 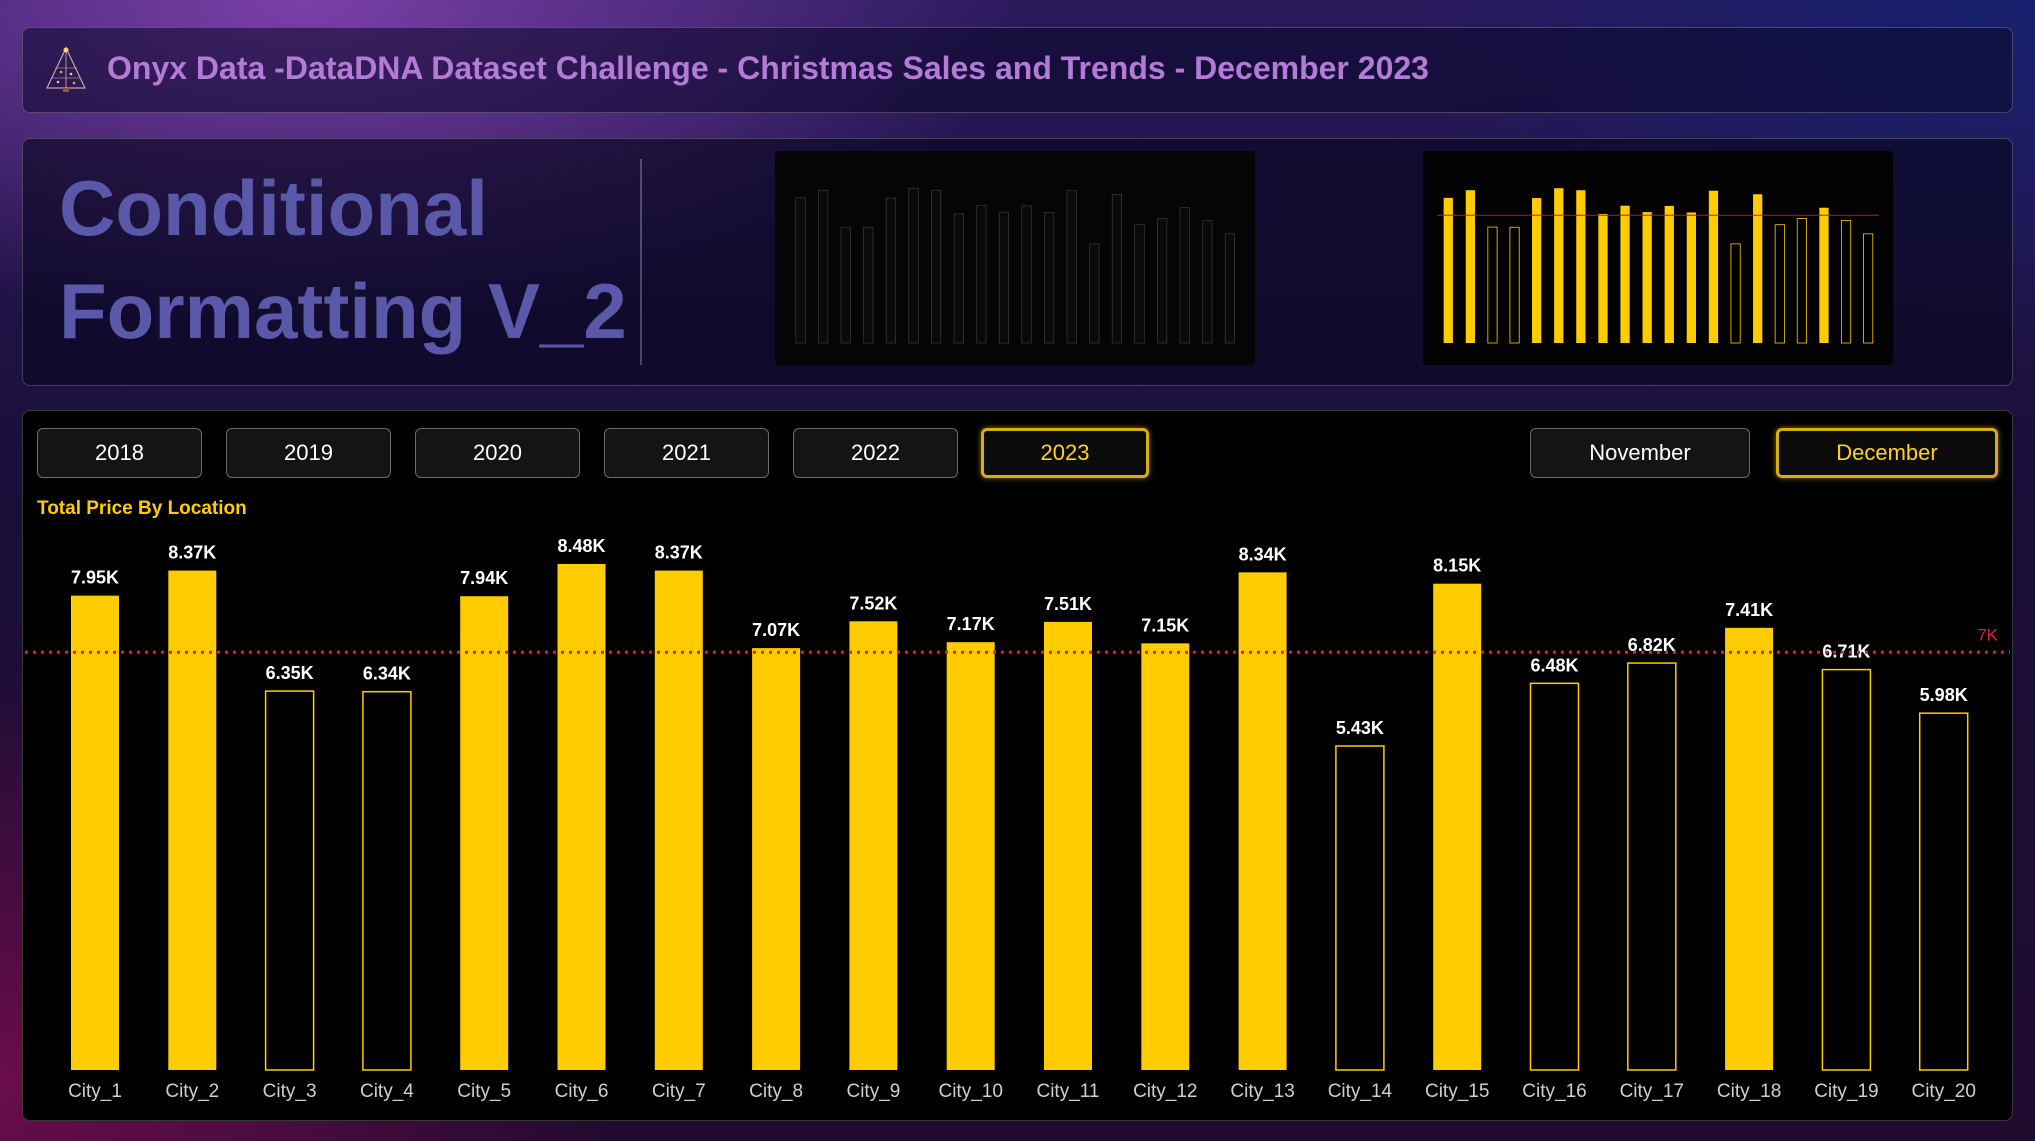 What do you see at coordinates (192, 1091) in the screenshot?
I see `x-tick-label: City_2` at bounding box center [192, 1091].